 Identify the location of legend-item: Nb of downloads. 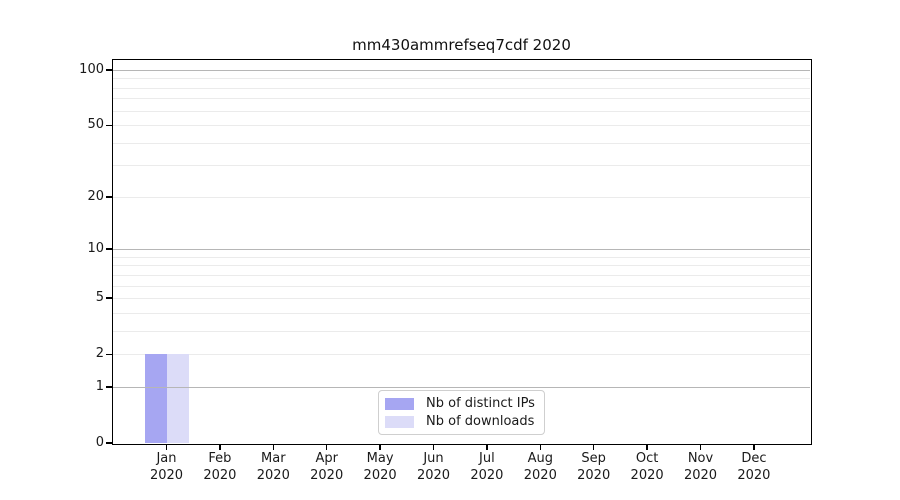
(460, 421).